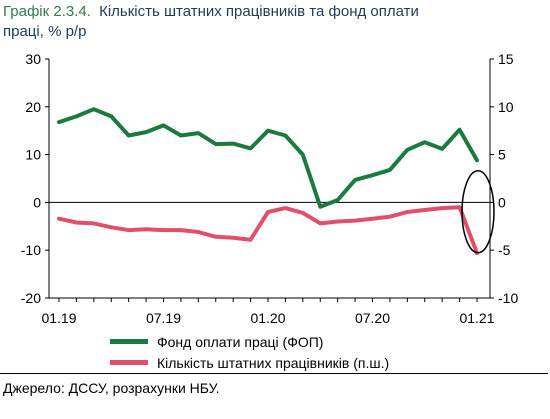 Image resolution: width=550 pixels, height=419 pixels. I want to click on right-tick-label: 10, so click(506, 107).